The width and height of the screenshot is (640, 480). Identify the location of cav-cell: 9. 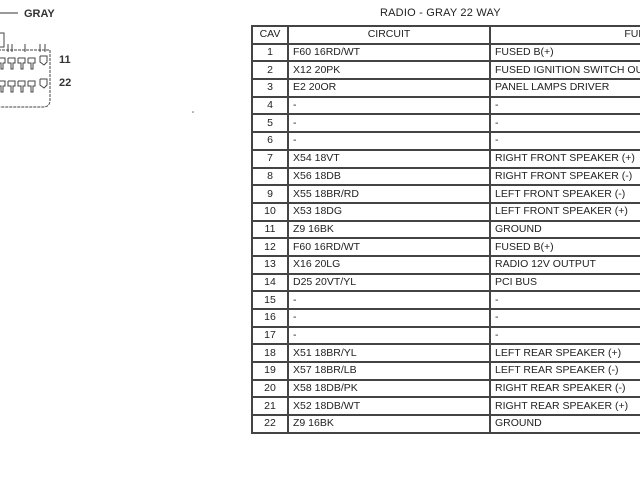
(270, 194).